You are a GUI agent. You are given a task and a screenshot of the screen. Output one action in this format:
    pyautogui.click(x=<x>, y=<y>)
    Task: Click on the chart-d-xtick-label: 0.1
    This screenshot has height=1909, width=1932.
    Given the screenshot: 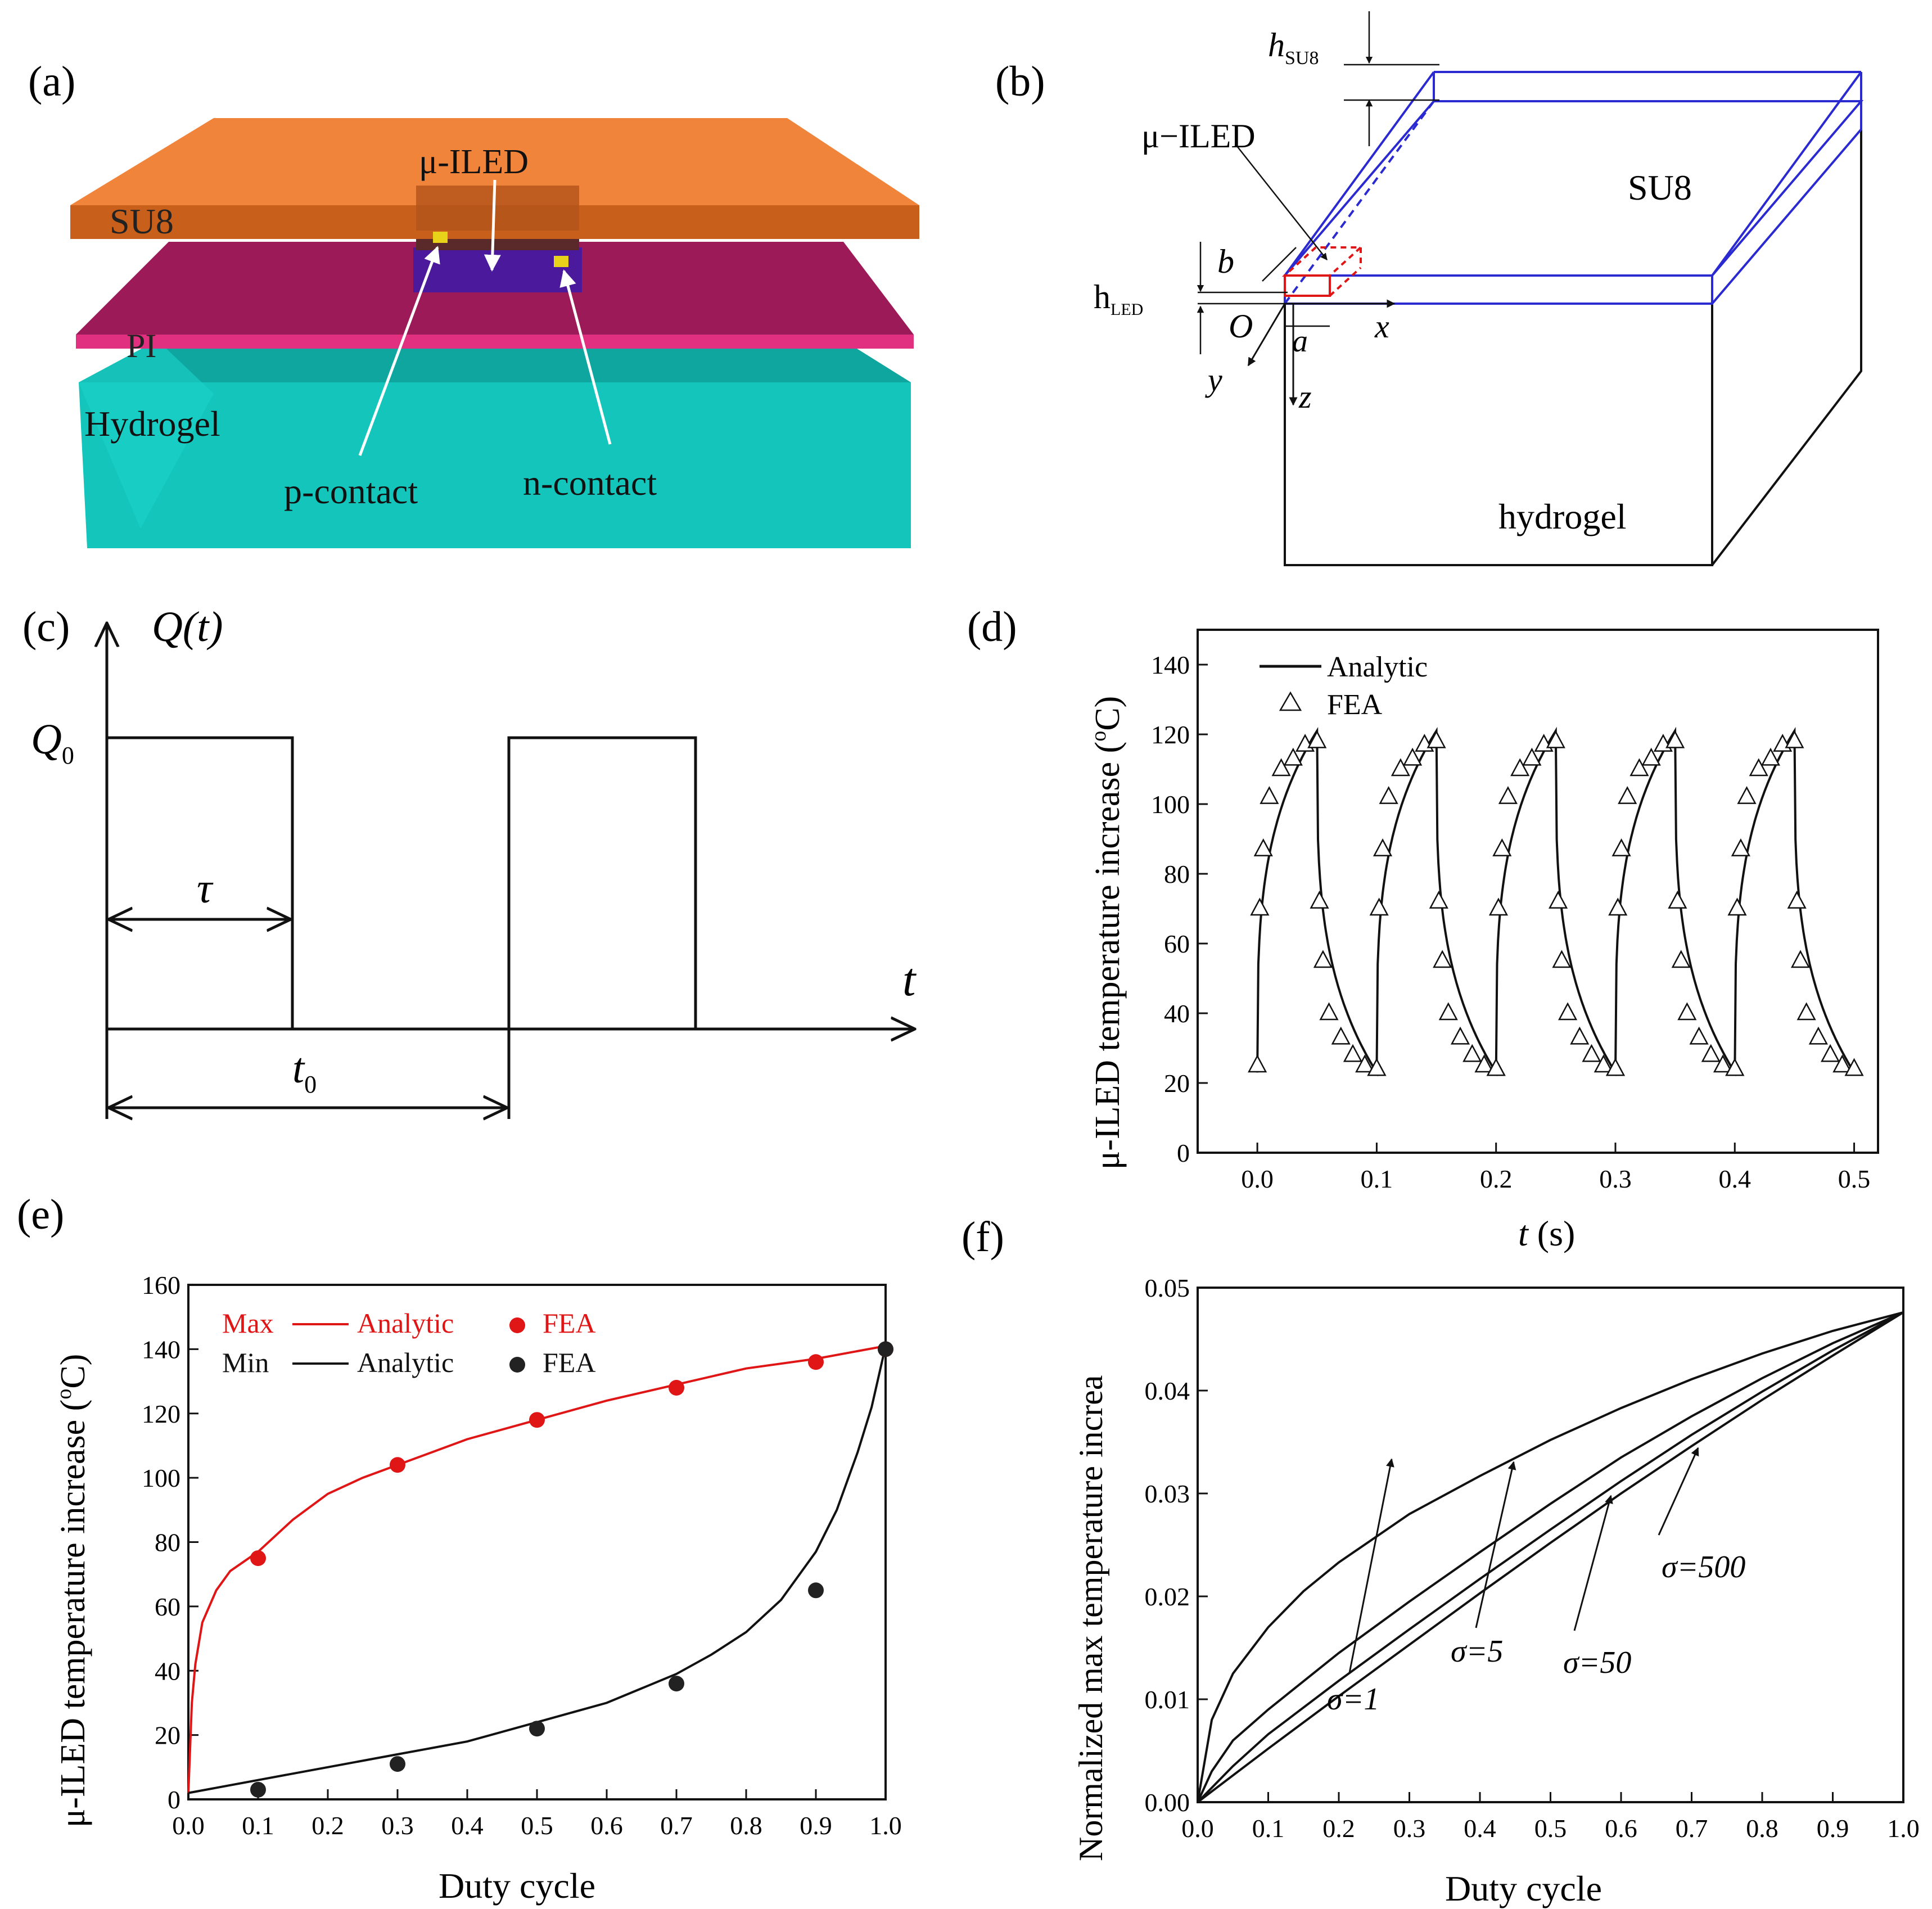 What is the action you would take?
    pyautogui.click(x=1377, y=1179)
    